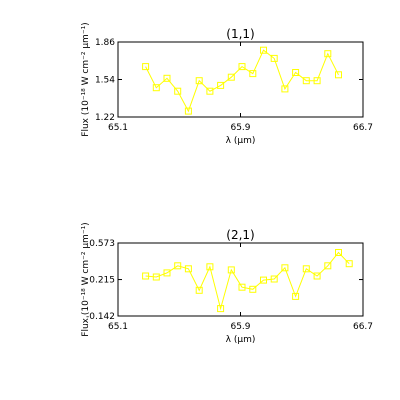  What do you see at coordinates (105, 43) in the screenshot?
I see `y-tick-label: 1.86` at bounding box center [105, 43].